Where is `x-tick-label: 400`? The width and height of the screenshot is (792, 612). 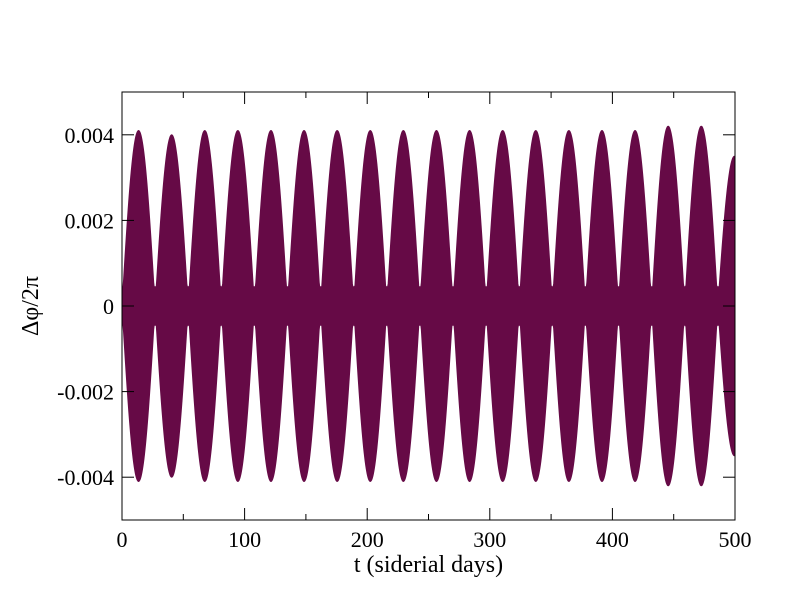
x-tick-label: 400 is located at coordinates (612, 539).